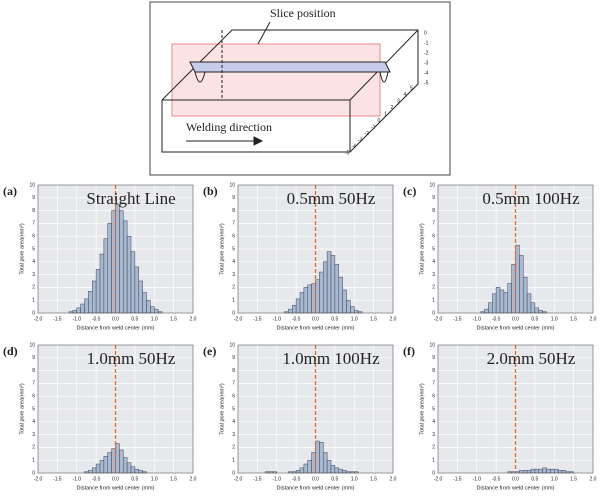  What do you see at coordinates (33, 435) in the screenshot?
I see `y-tick-label: 3` at bounding box center [33, 435].